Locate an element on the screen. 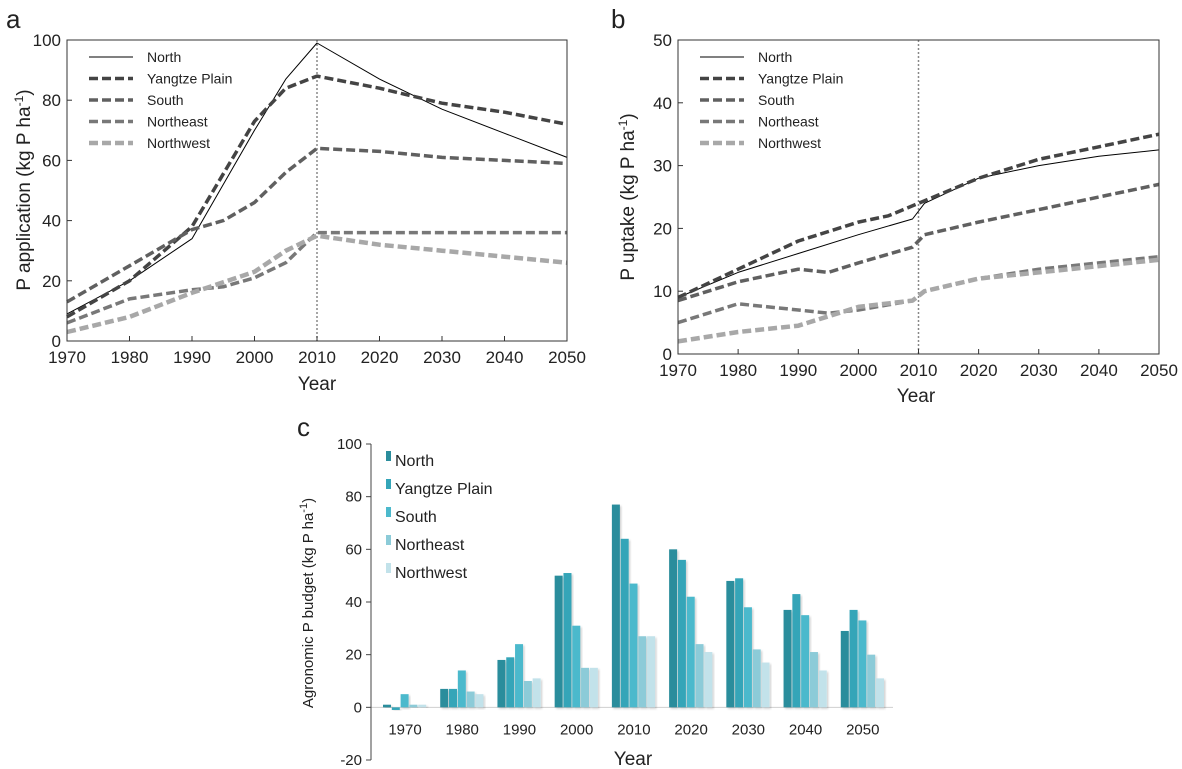 Image resolution: width=1182 pixels, height=769 pixels. c-legend-swatch-south is located at coordinates (388, 512).